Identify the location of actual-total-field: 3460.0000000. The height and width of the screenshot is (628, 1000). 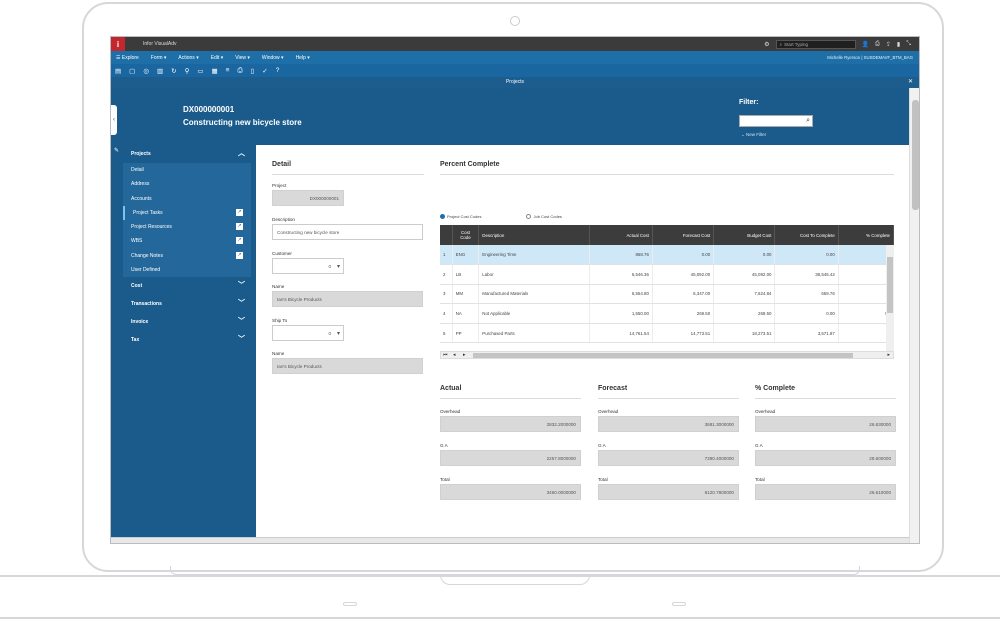
(510, 492).